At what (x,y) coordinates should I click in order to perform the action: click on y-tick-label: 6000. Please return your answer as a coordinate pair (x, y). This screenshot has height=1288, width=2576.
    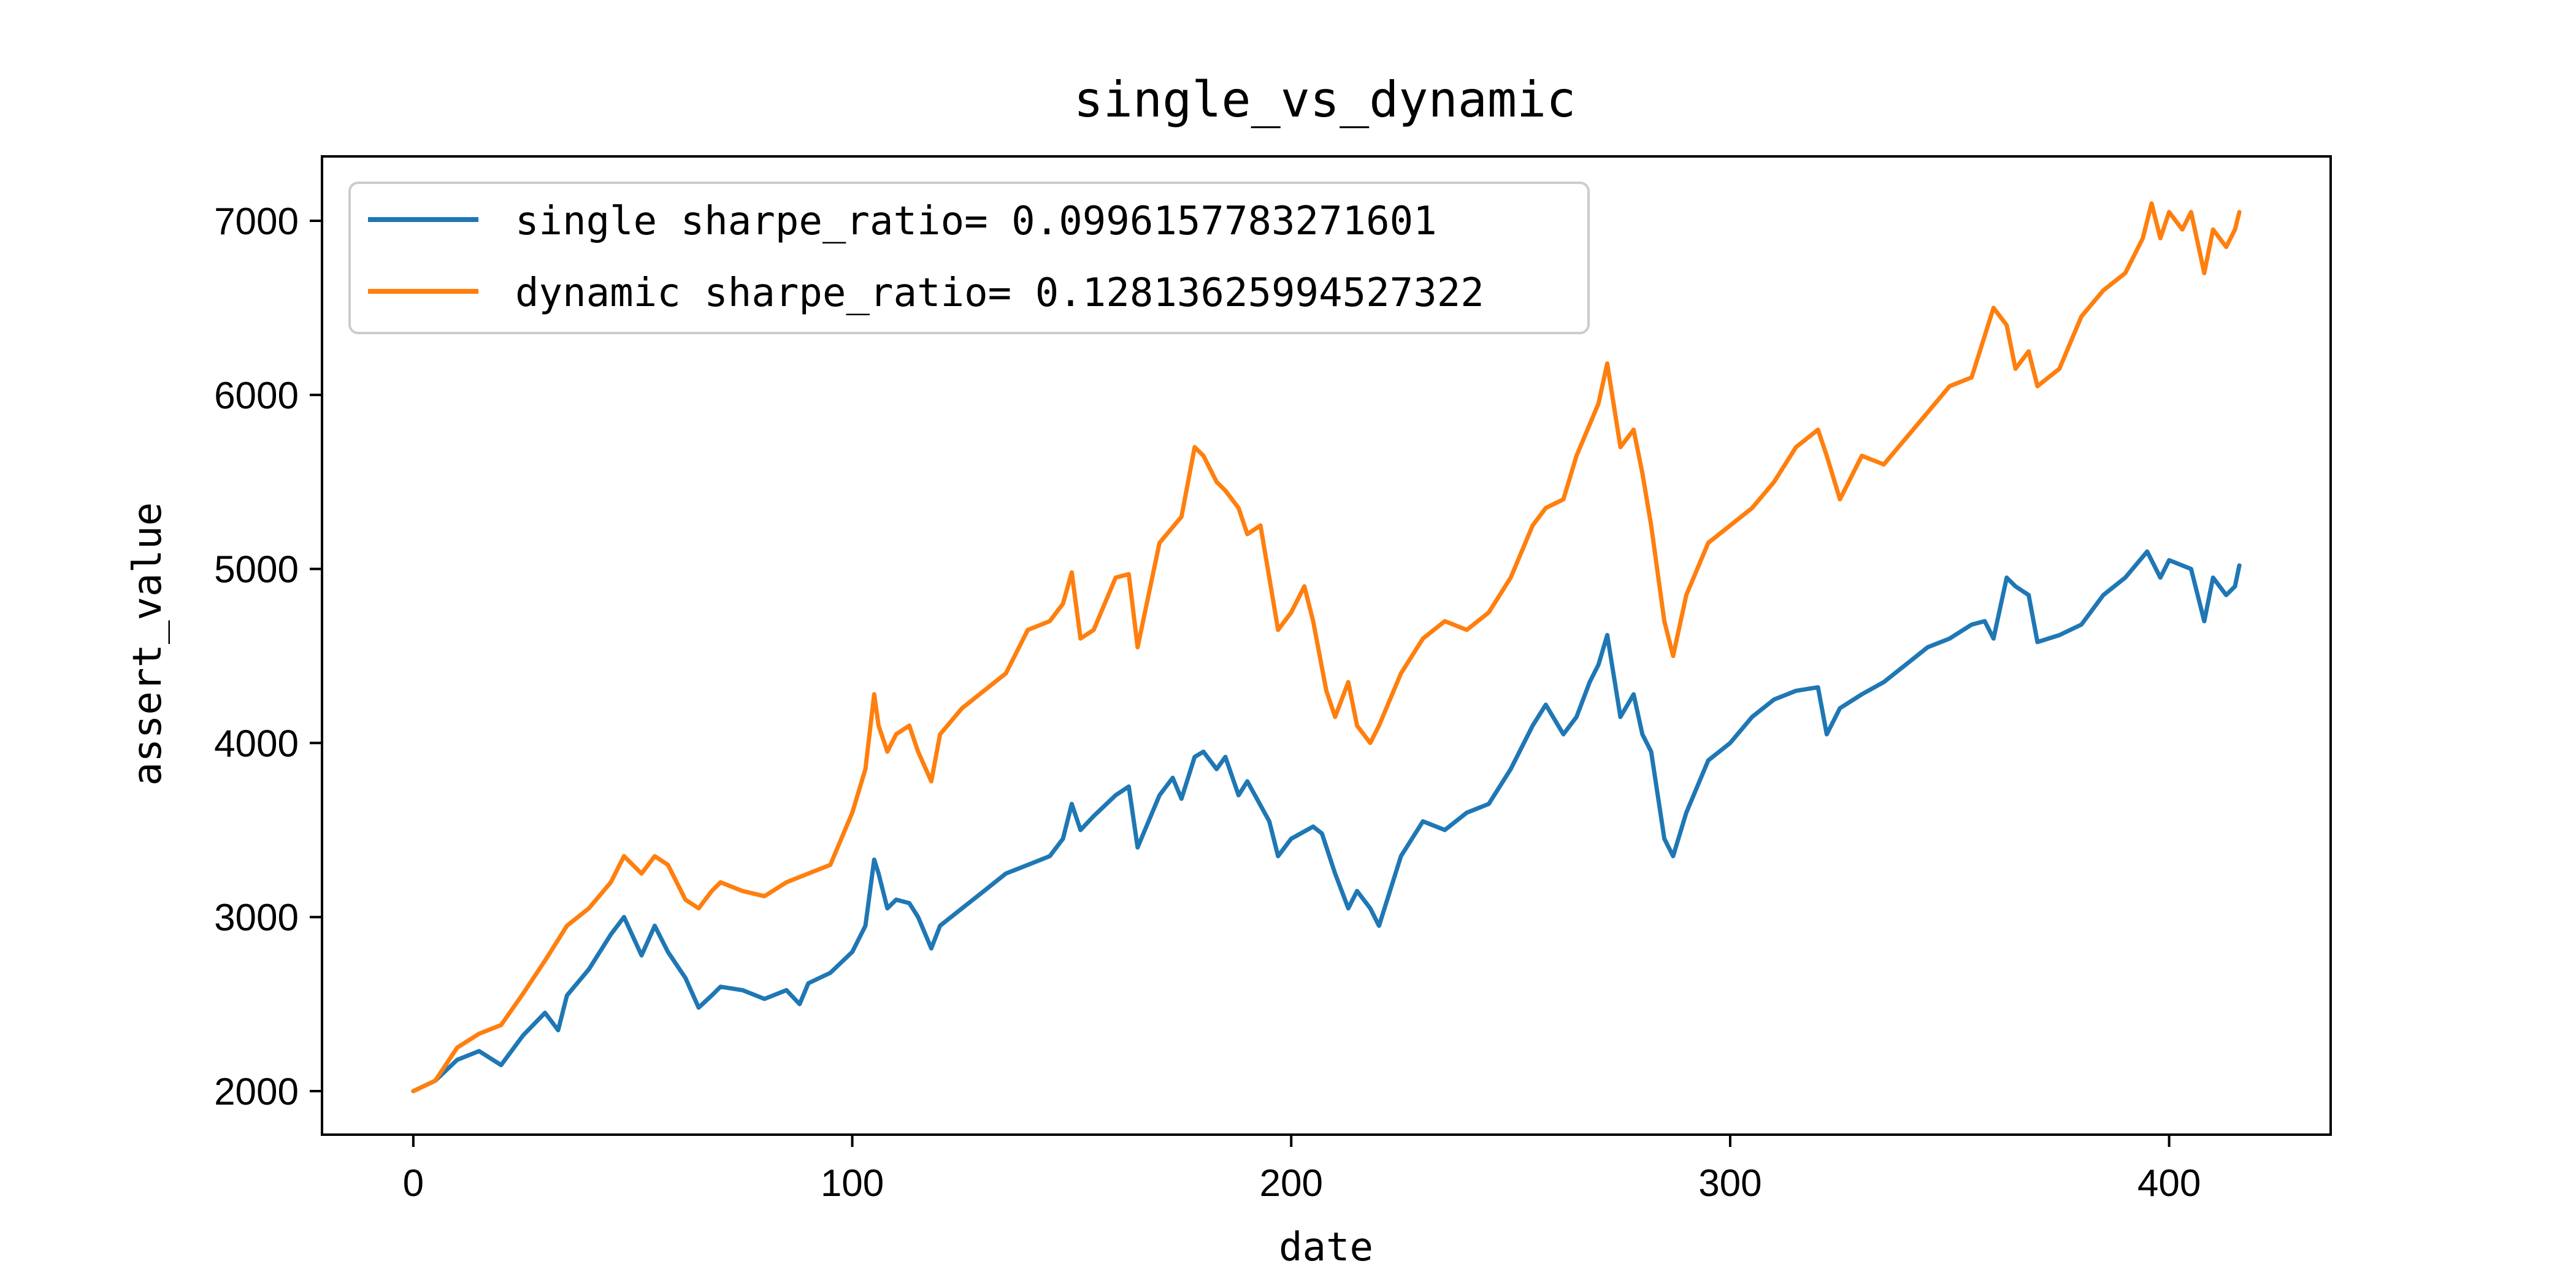
    Looking at the image, I should click on (256, 396).